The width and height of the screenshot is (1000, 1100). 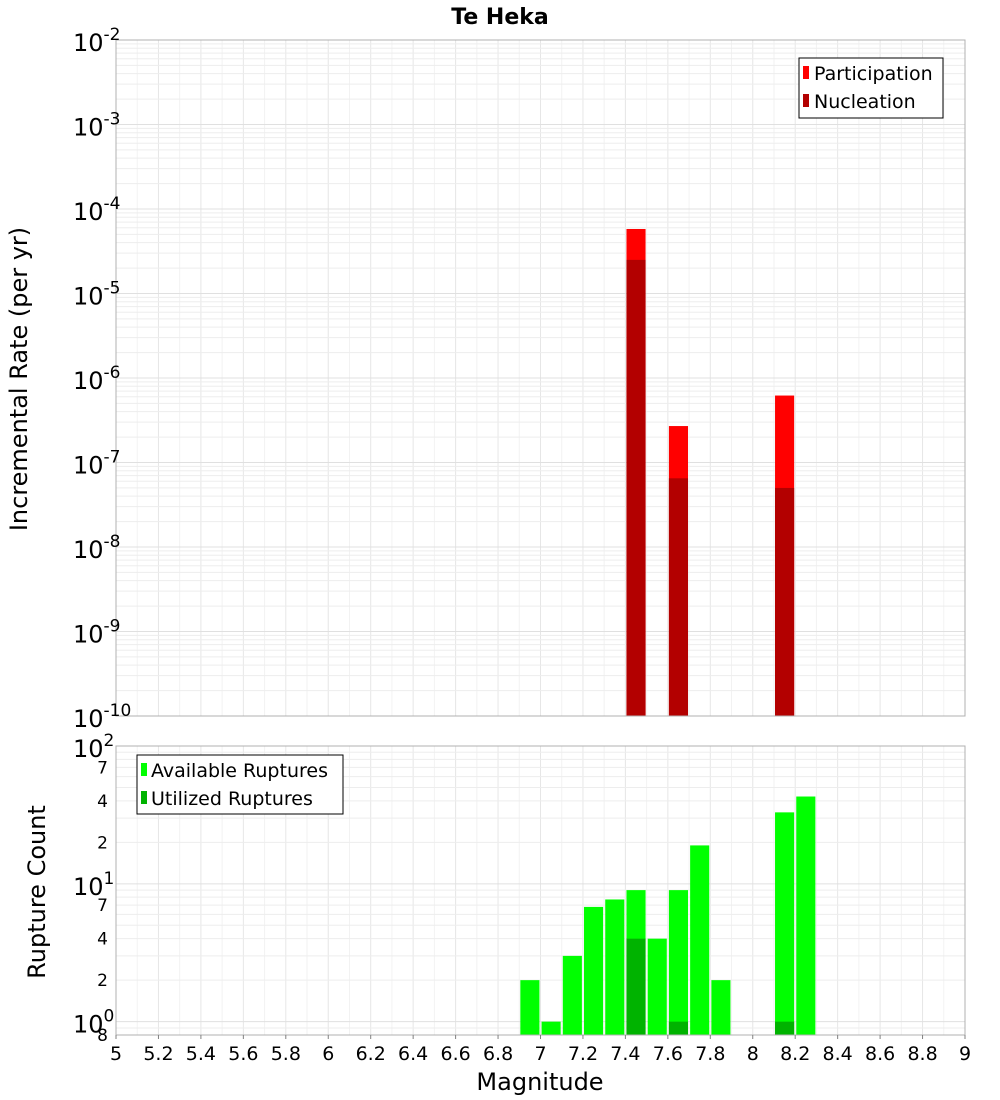 What do you see at coordinates (922, 1054) in the screenshot?
I see `x-tick-label: 8.8` at bounding box center [922, 1054].